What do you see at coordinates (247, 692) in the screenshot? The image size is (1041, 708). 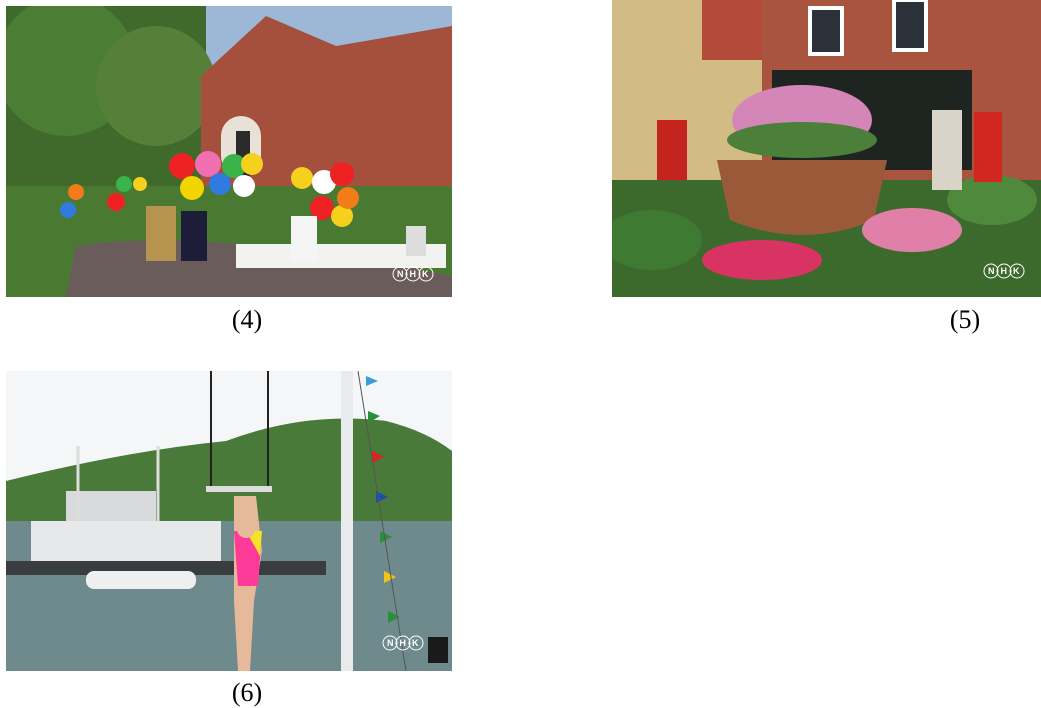 I see `caption: (6)` at bounding box center [247, 692].